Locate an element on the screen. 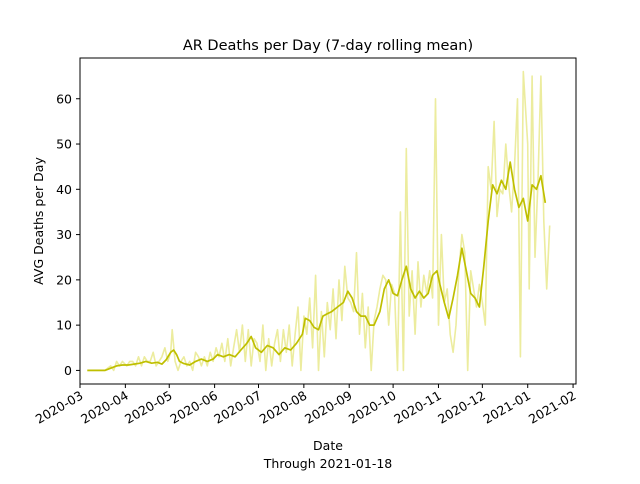  y-tick-label: 20 is located at coordinates (64, 279).